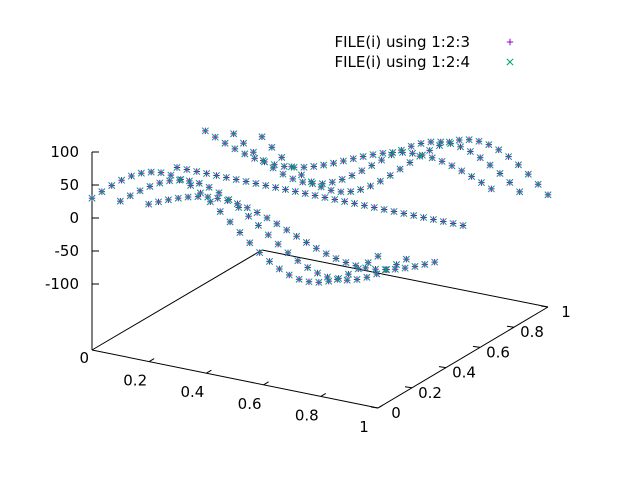 This screenshot has width=640, height=480. Describe the element at coordinates (67, 251) in the screenshot. I see `z-tick-label: -50` at that location.